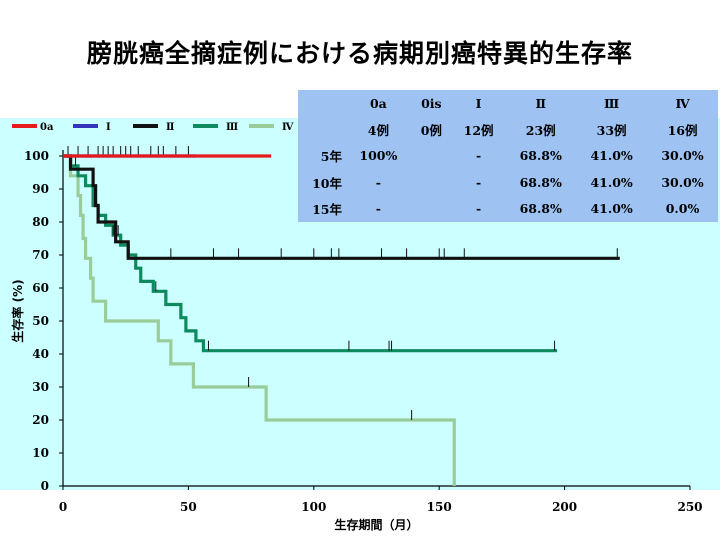  Describe the element at coordinates (40, 453) in the screenshot. I see `y-tick-label: 10` at that location.